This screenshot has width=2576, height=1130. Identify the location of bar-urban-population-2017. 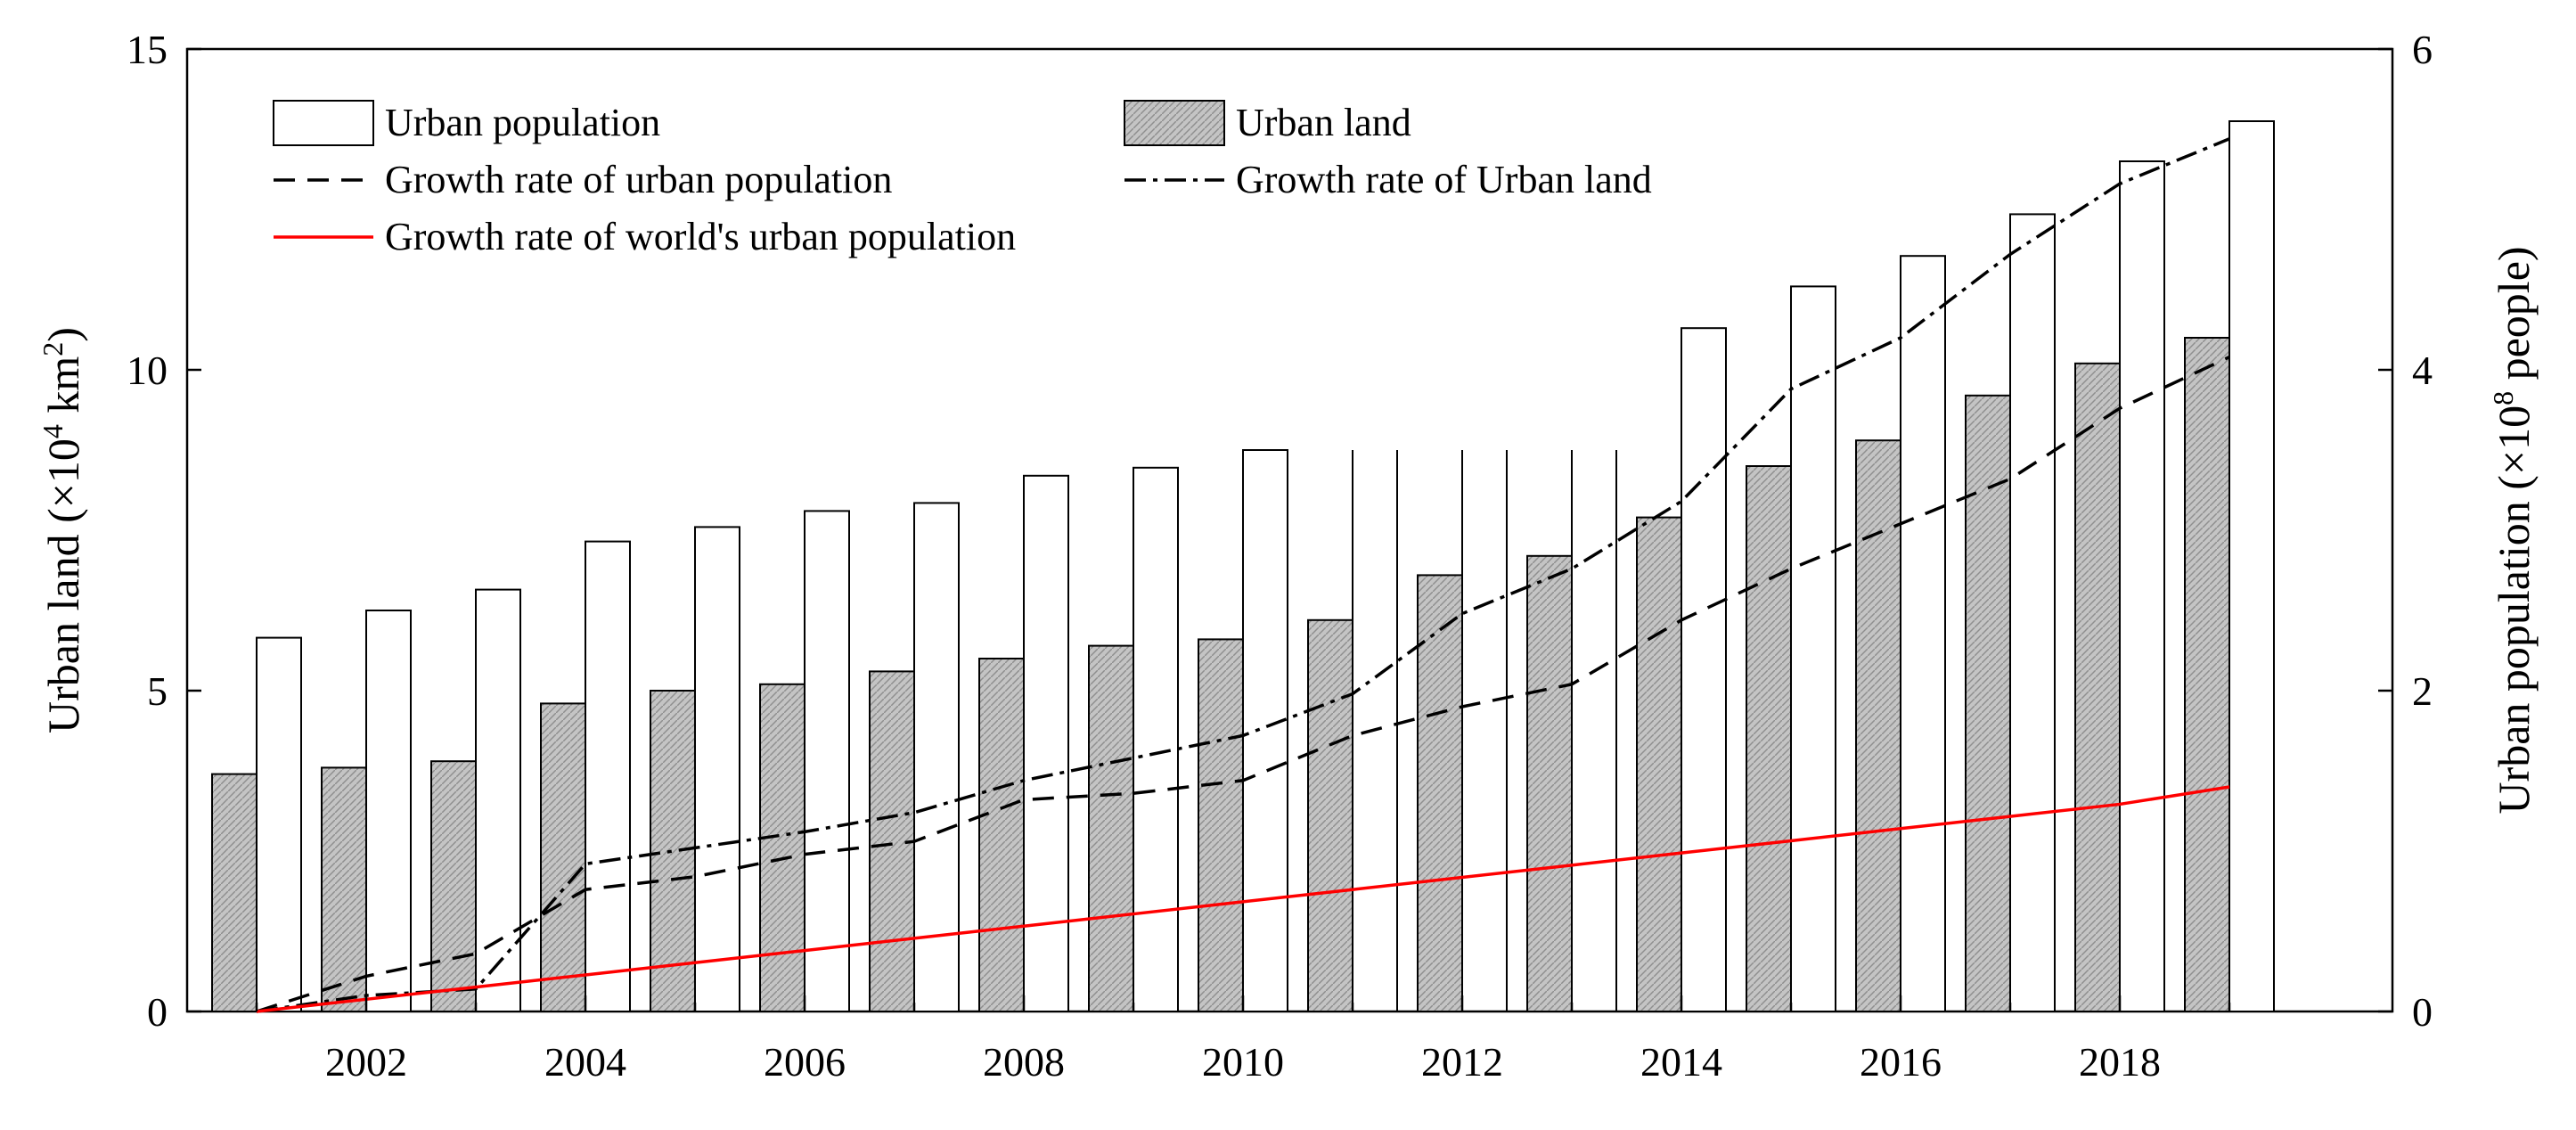
(2032, 612).